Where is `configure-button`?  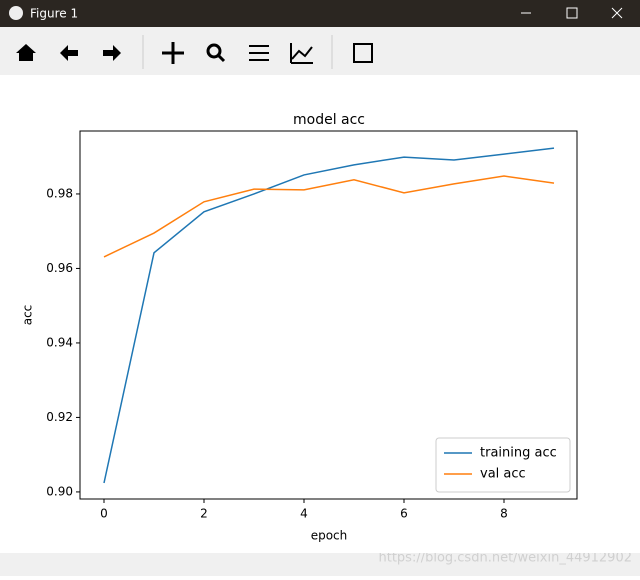
configure-button is located at coordinates (259, 53).